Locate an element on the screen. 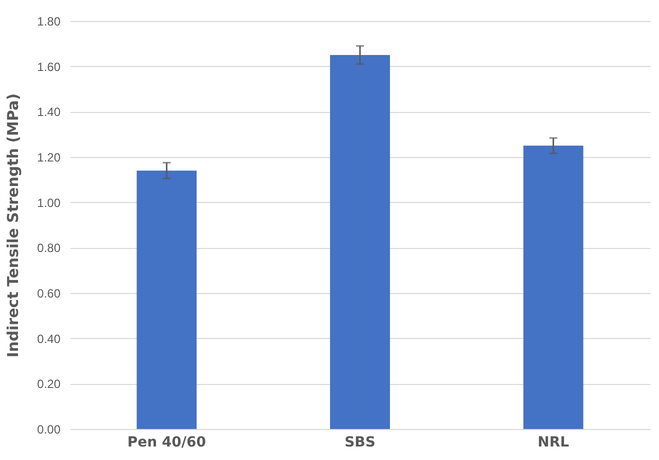  y-tick-label: 1.00 is located at coordinates (49, 203).